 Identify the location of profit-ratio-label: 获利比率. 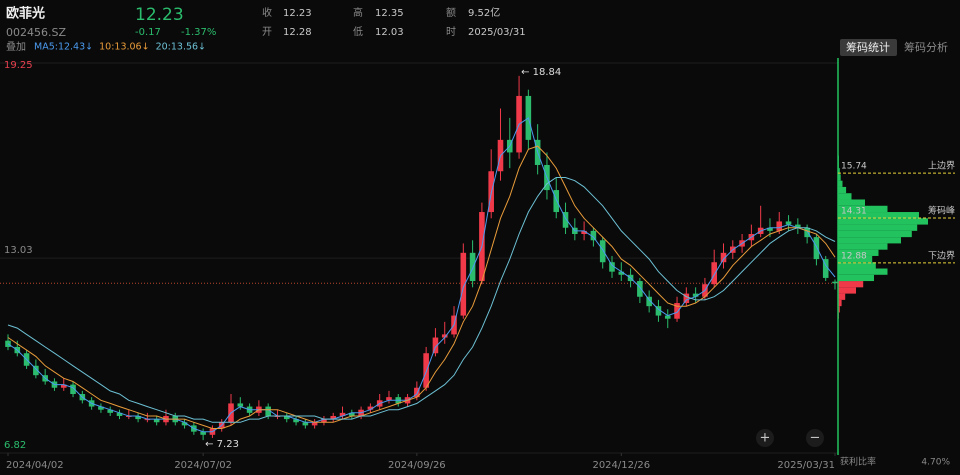
(858, 462).